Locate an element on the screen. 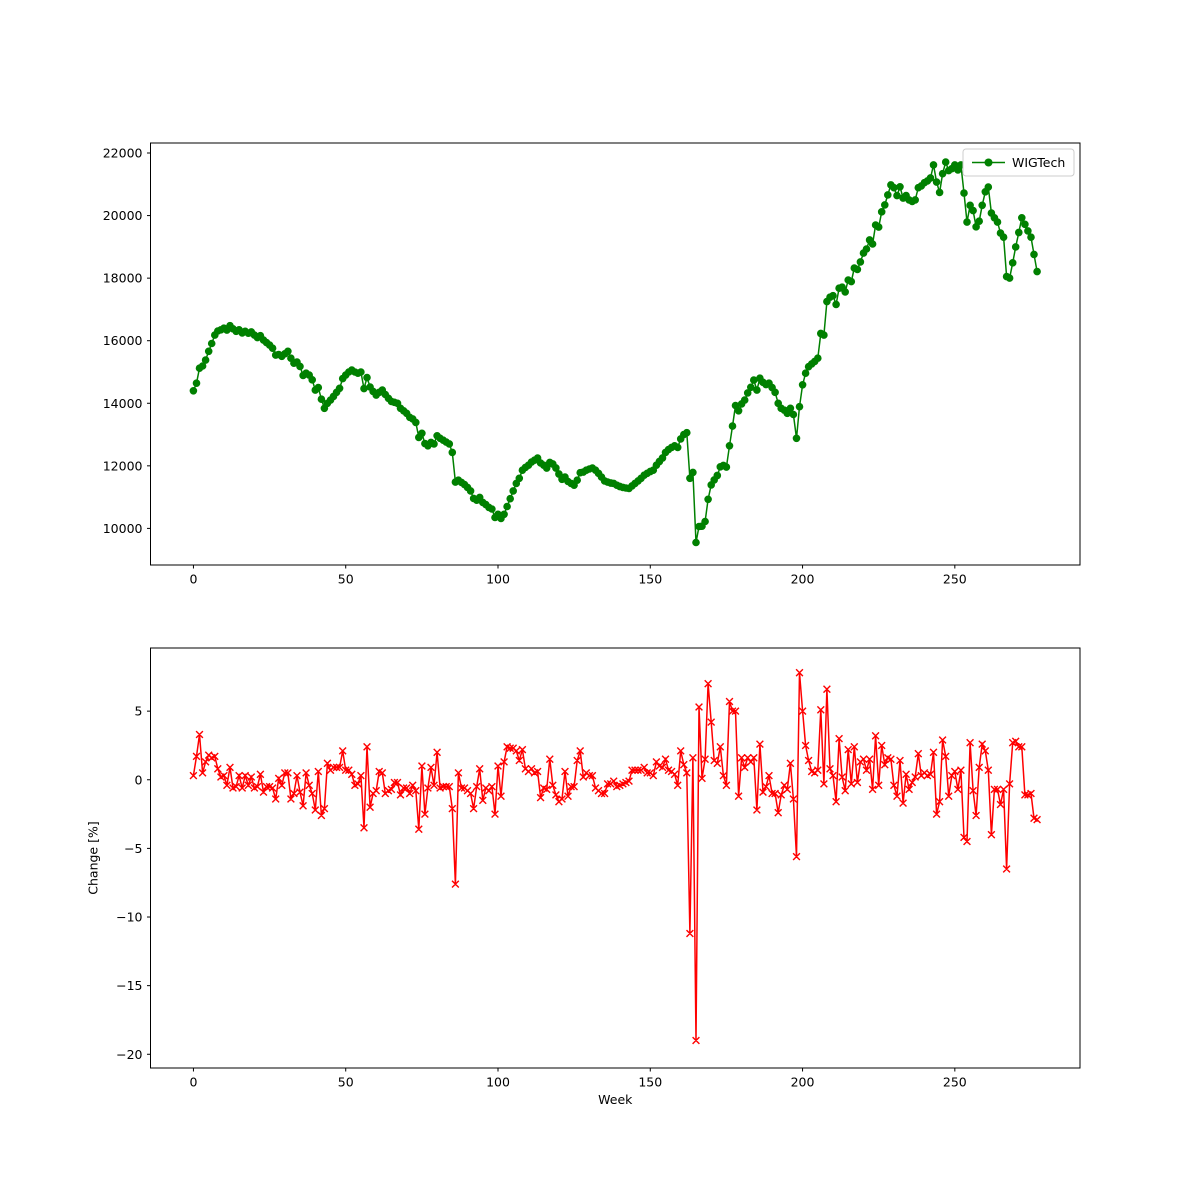 This screenshot has height=1204, width=1200. legend-label: WIGTech is located at coordinates (1038, 162).